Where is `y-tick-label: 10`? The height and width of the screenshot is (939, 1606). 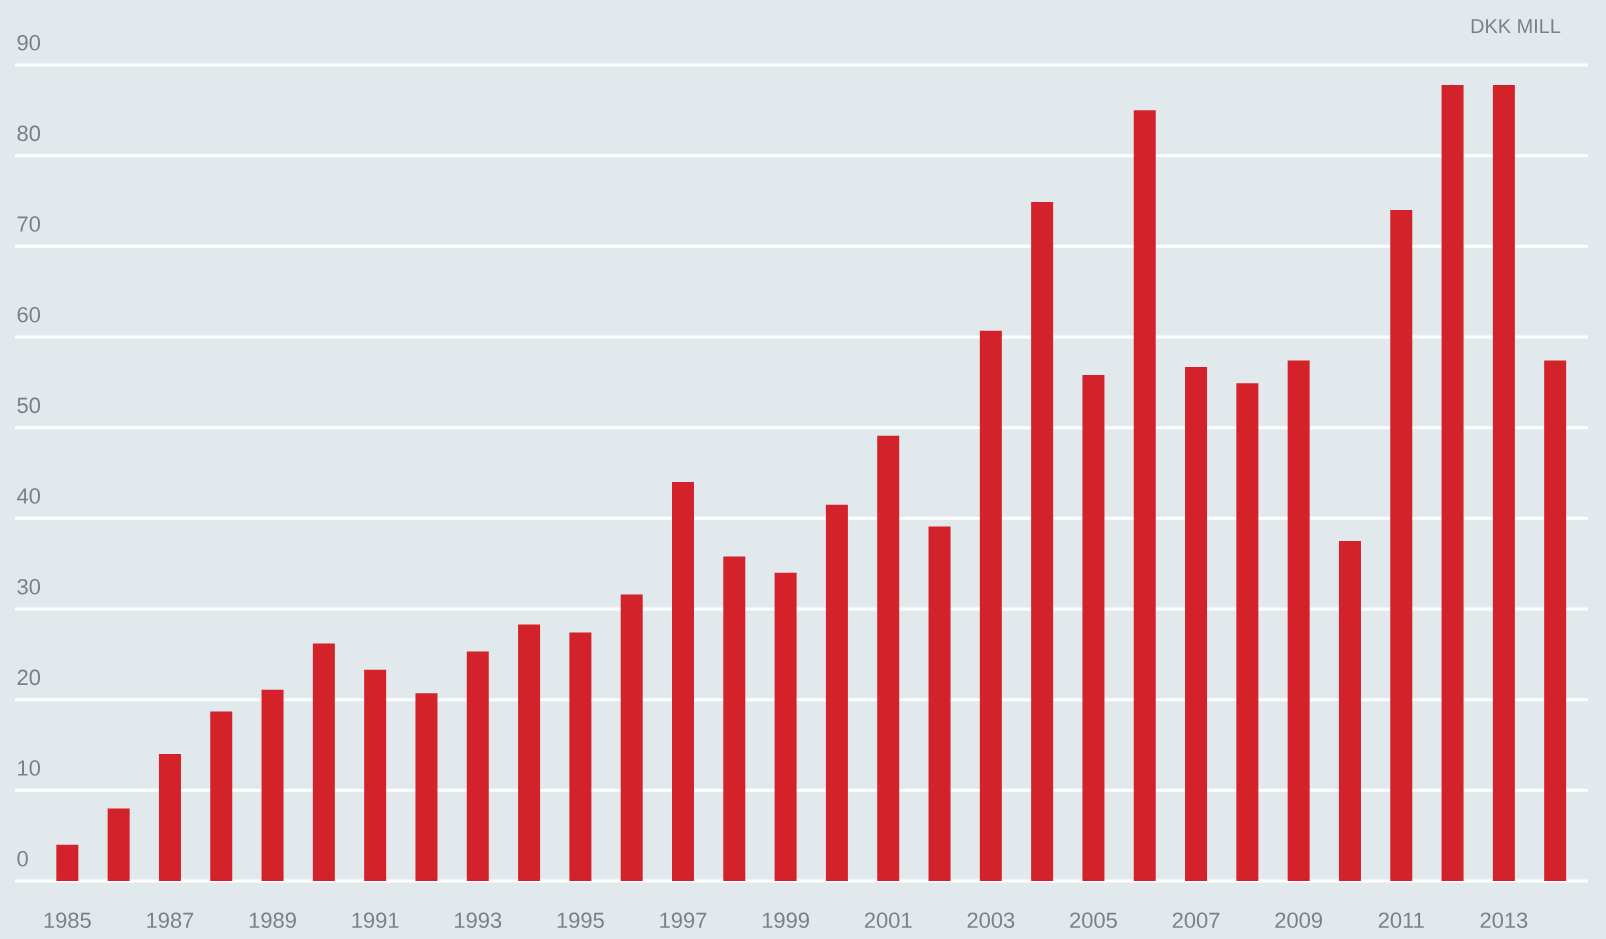 y-tick-label: 10 is located at coordinates (29, 768).